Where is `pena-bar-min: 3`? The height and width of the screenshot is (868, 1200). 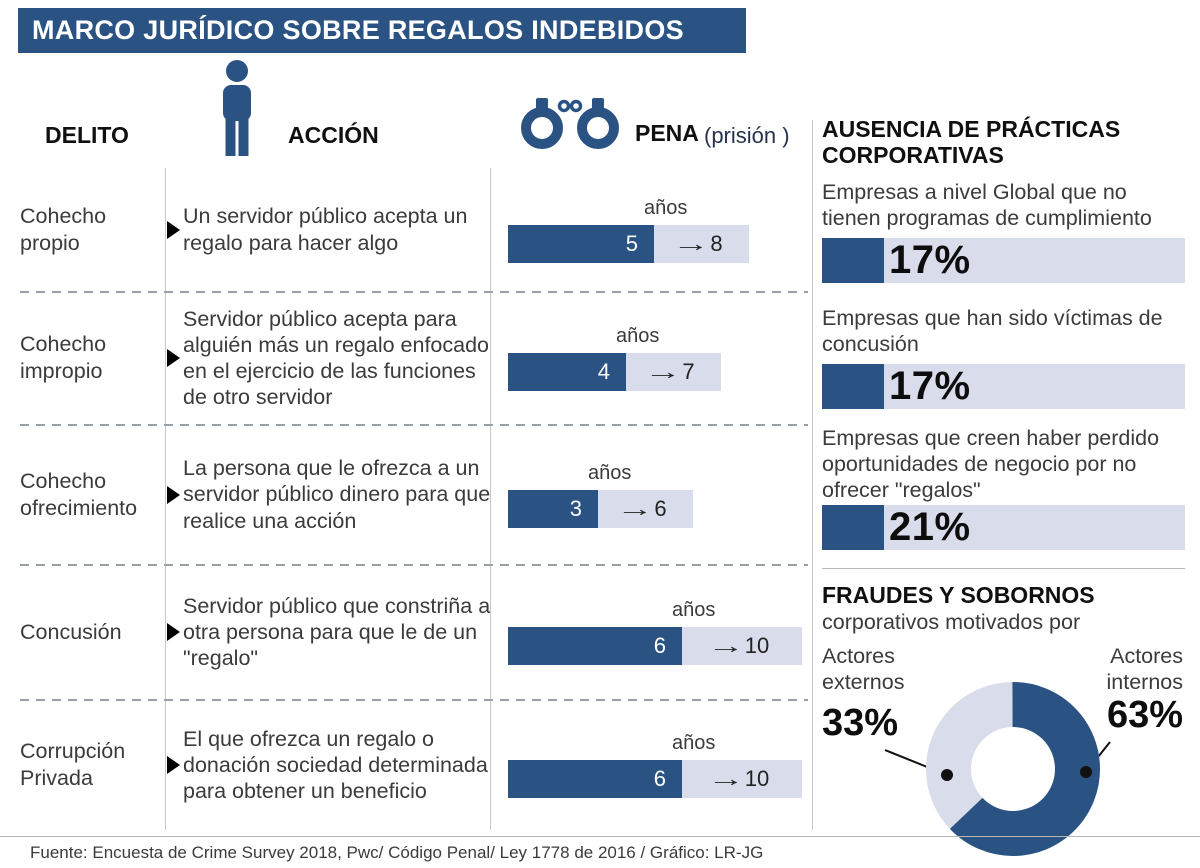 pena-bar-min: 3 is located at coordinates (553, 508).